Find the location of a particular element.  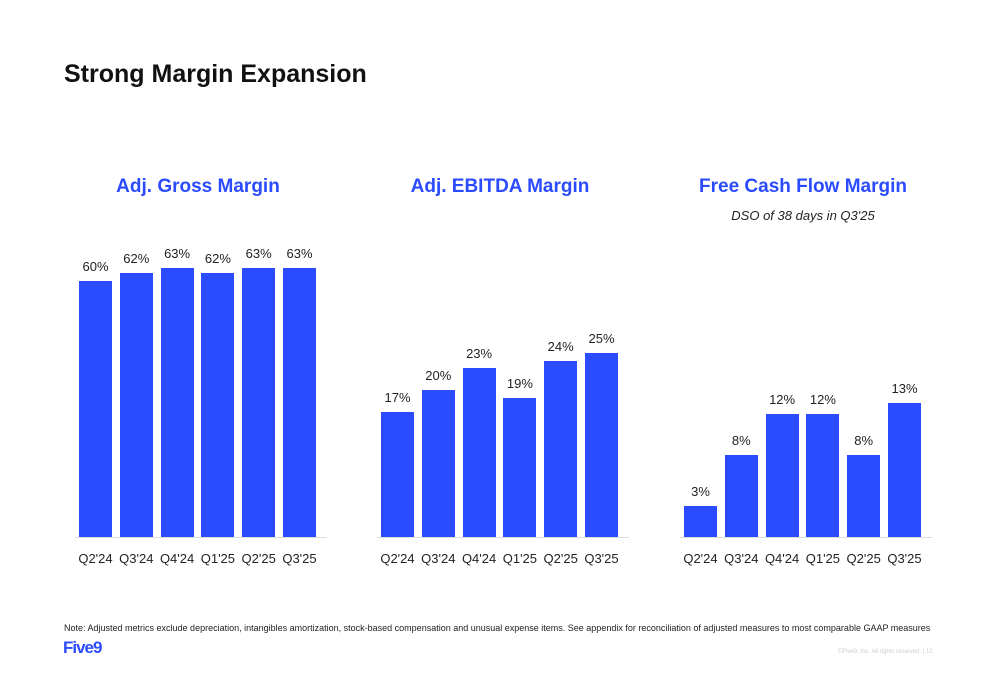

chart-title-ebitda: Adj. EBITDA Margin is located at coordinates (500, 186).